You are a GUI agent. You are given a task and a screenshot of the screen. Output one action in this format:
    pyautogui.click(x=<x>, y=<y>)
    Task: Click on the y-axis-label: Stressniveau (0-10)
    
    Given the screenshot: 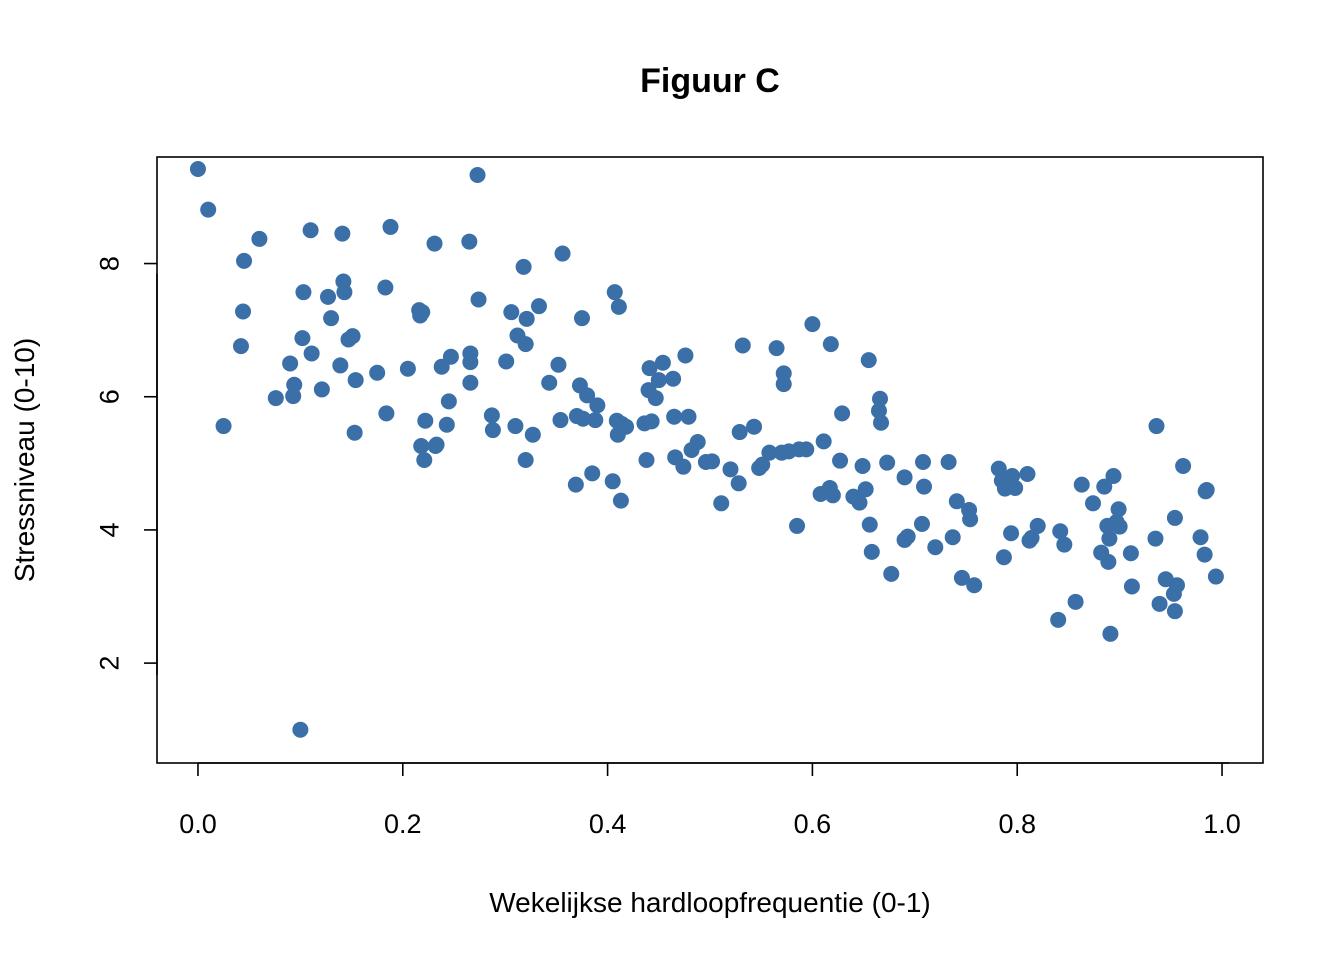 What is the action you would take?
    pyautogui.click(x=24, y=460)
    